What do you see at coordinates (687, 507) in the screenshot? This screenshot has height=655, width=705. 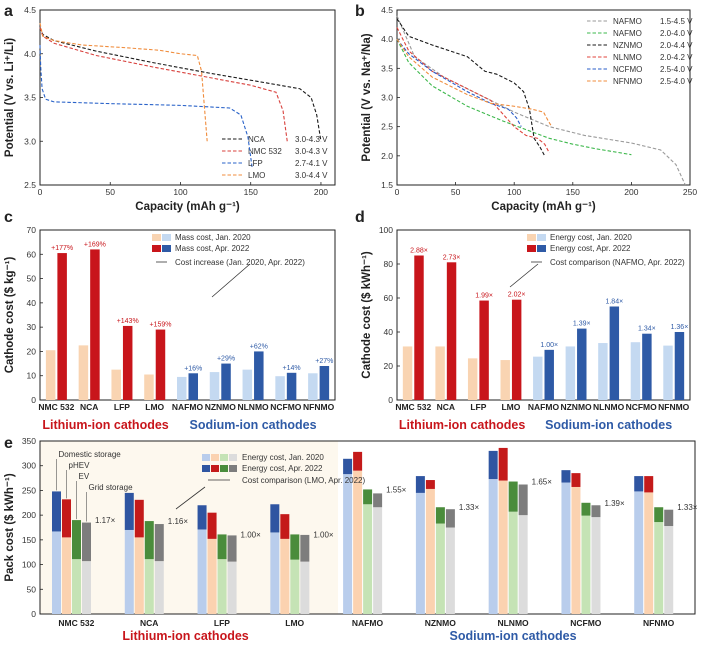 I see `panel-e-ratio-label: 1.33×` at bounding box center [687, 507].